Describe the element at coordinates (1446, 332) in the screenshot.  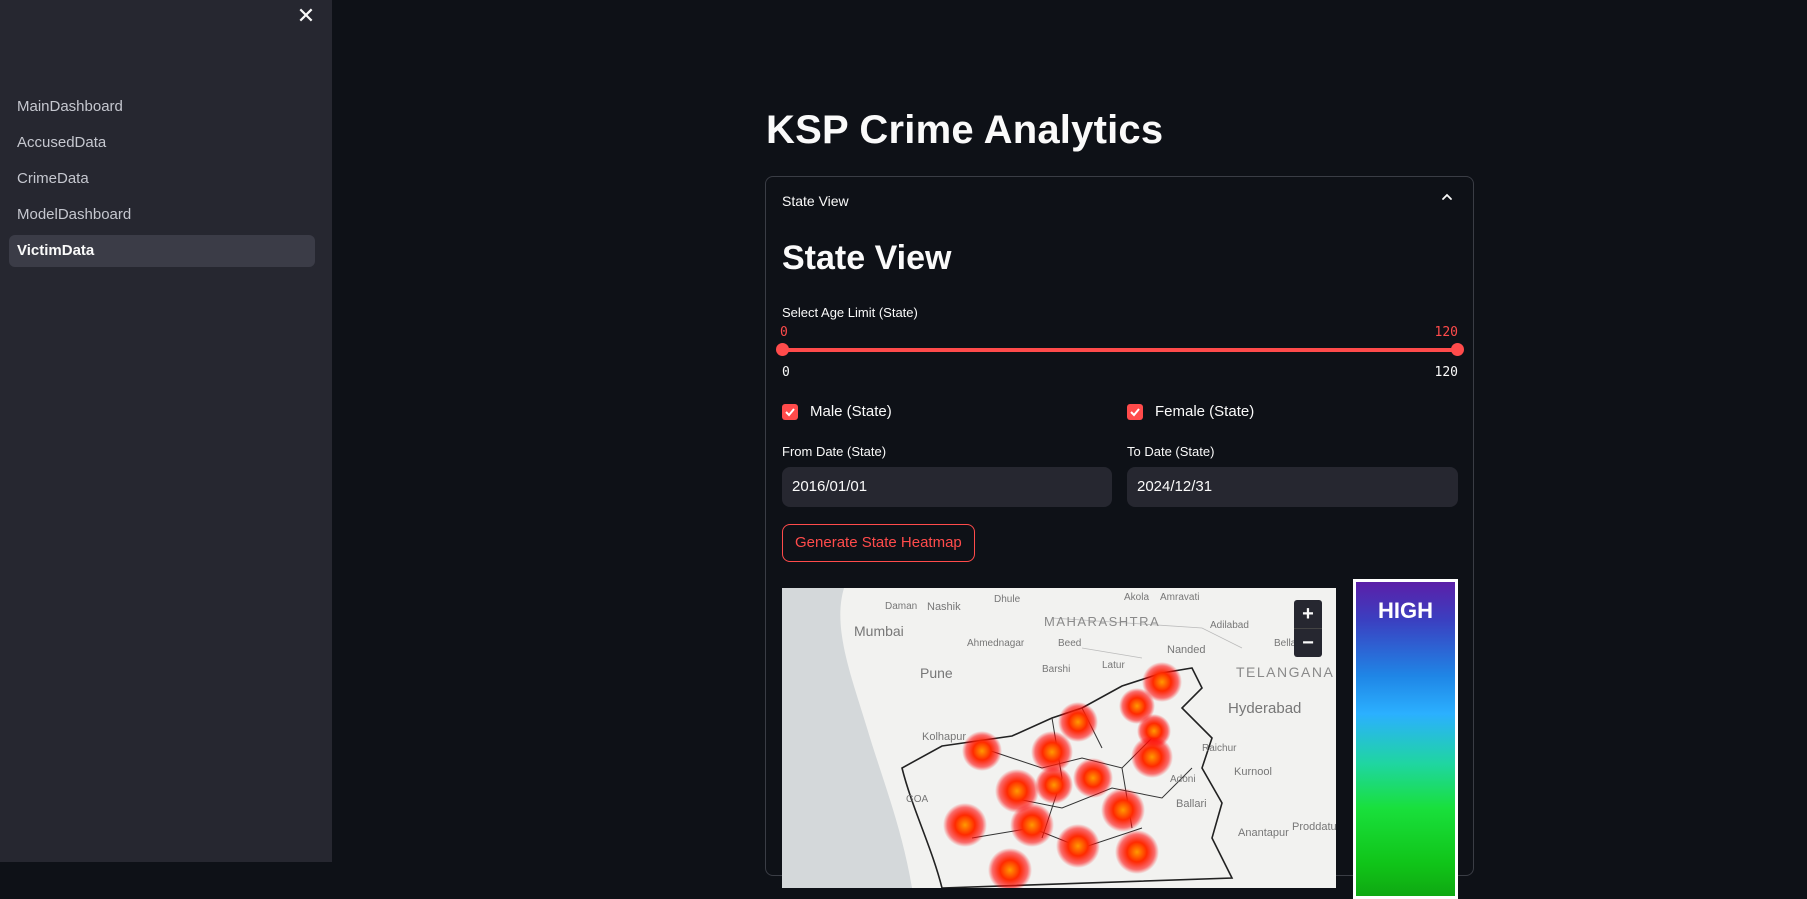
I see `slider-high-value: 120` at that location.